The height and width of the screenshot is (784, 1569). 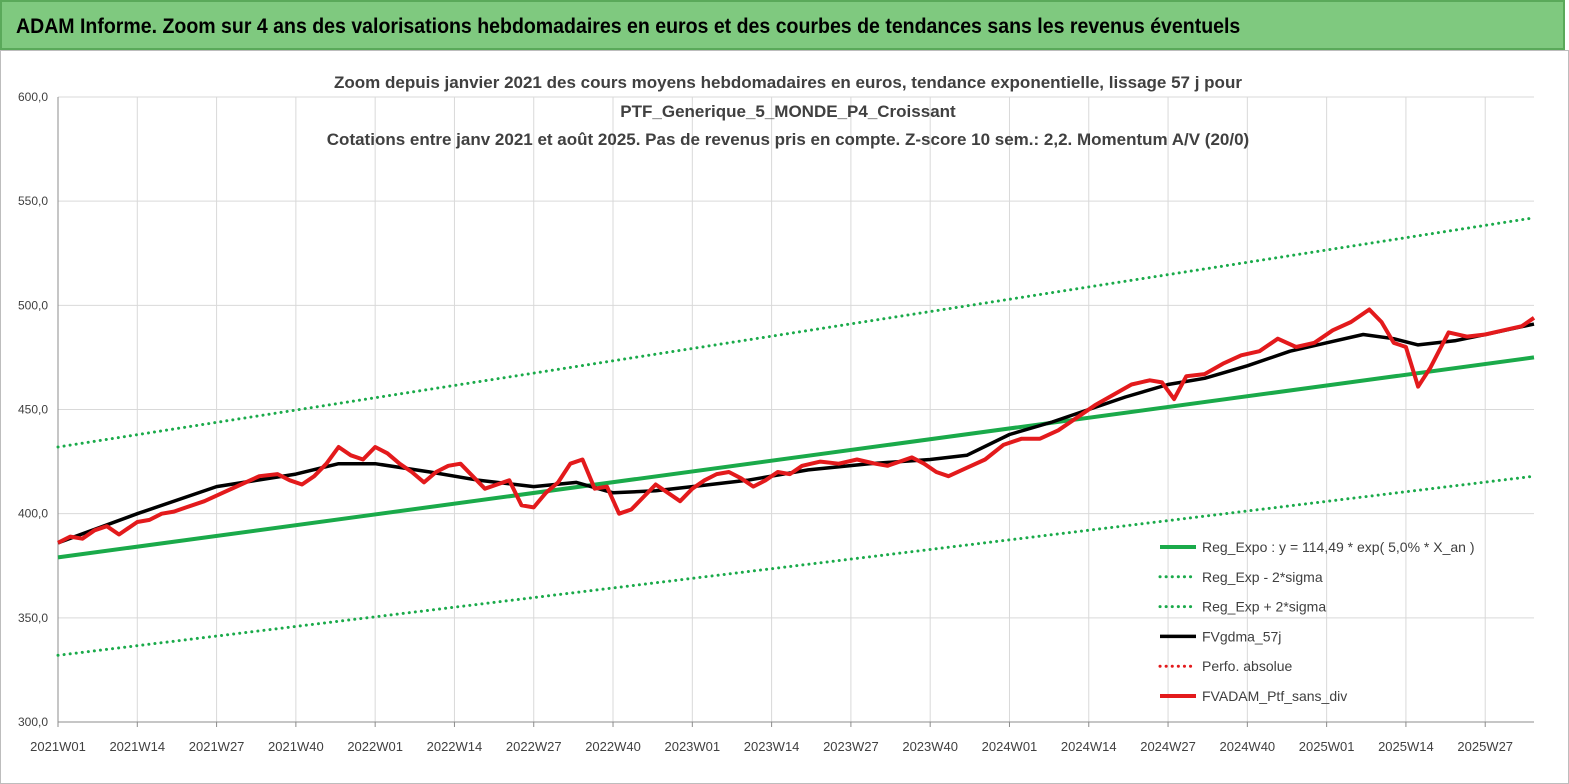 What do you see at coordinates (33, 97) in the screenshot?
I see `y-tick-label: 600,0` at bounding box center [33, 97].